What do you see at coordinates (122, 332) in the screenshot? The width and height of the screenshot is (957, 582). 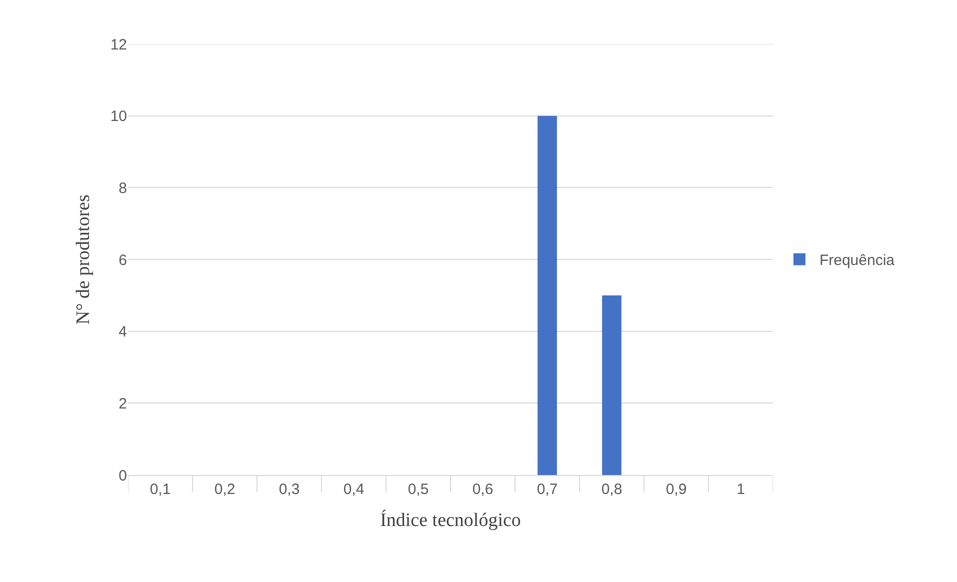 I see `y-tick-label: 4` at bounding box center [122, 332].